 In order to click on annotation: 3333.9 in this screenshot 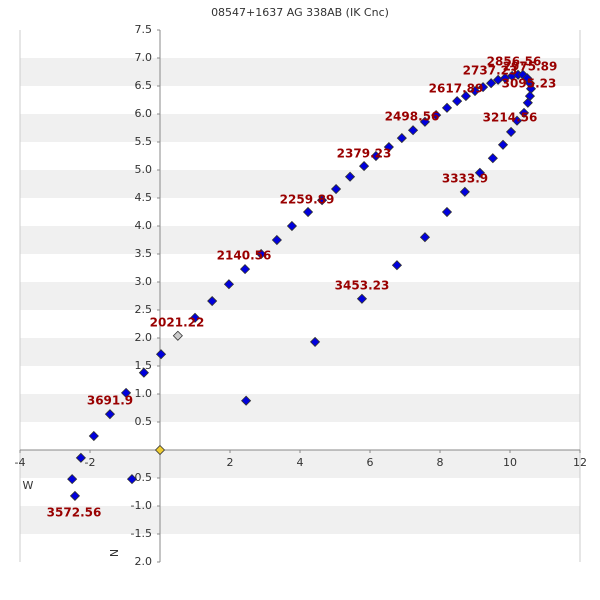, I will do `click(465, 179)`.